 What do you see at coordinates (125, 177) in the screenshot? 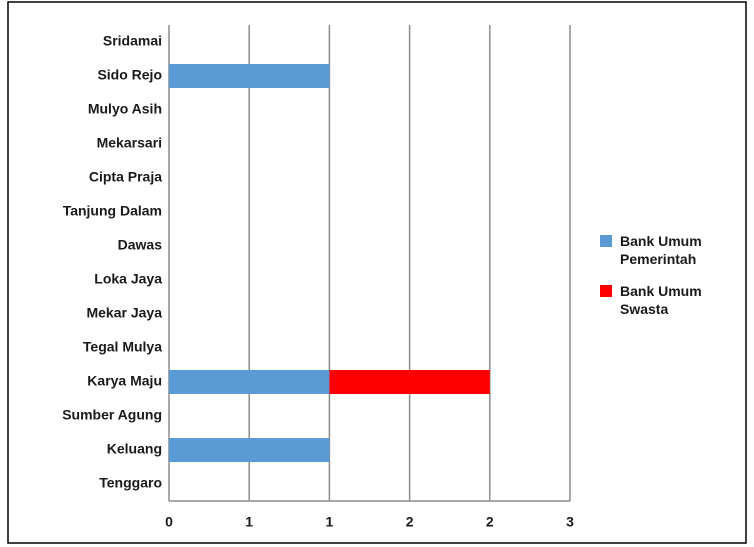
I see `y-tick-label: Cipta Praja` at bounding box center [125, 177].